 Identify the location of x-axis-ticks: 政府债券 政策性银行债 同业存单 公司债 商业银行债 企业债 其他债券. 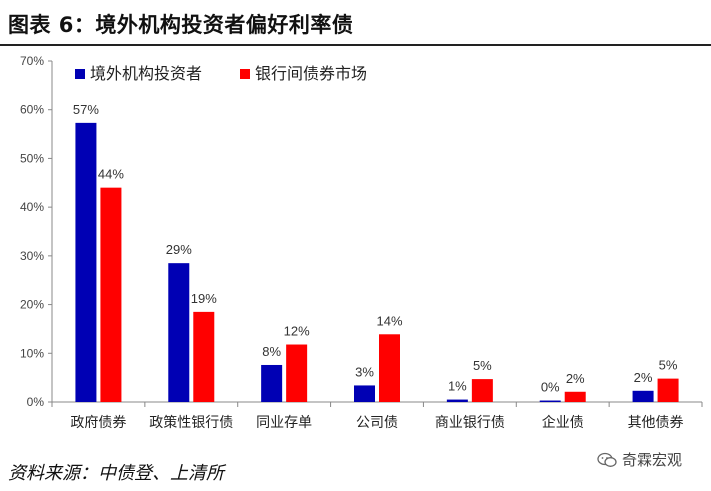
(377, 416).